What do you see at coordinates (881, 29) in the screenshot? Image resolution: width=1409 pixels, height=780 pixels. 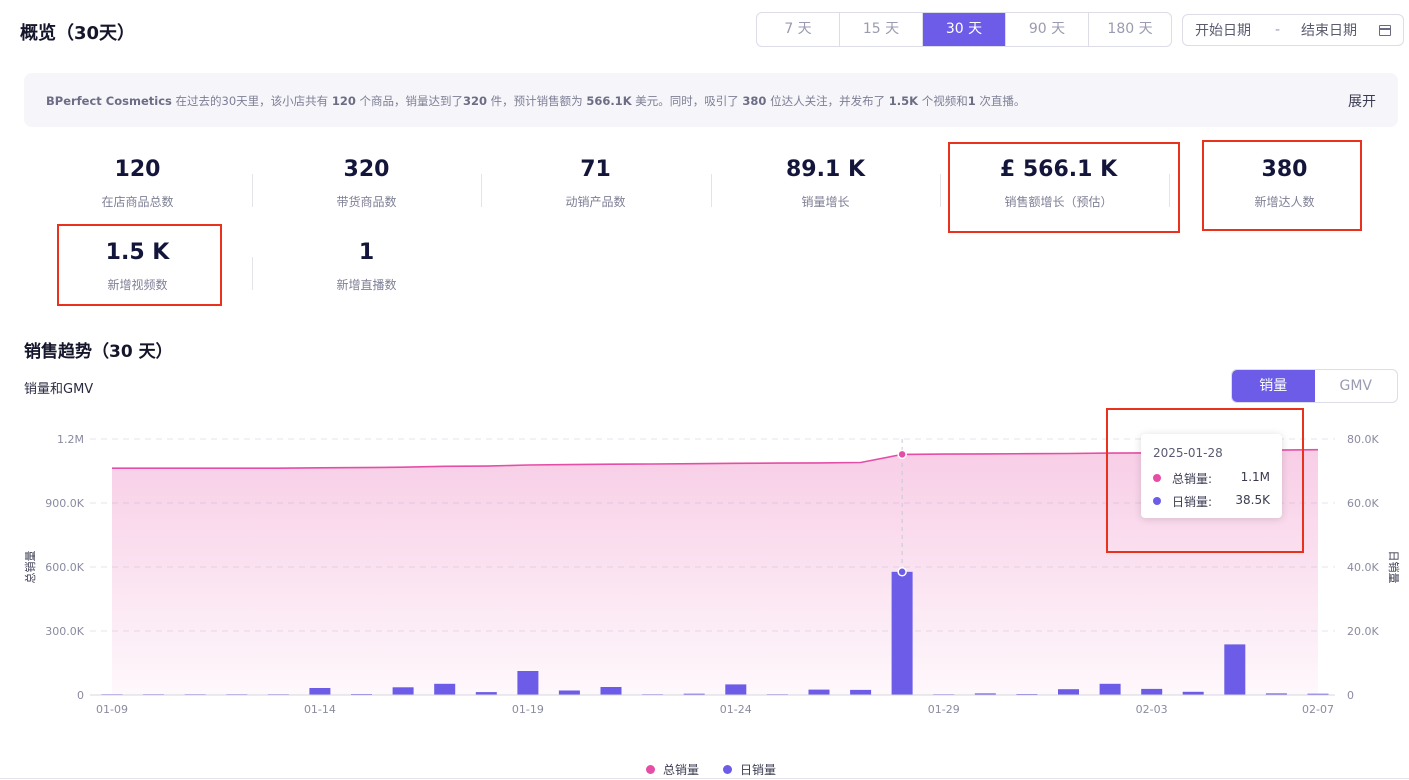 I see `range-15-days-button: 15 天` at bounding box center [881, 29].